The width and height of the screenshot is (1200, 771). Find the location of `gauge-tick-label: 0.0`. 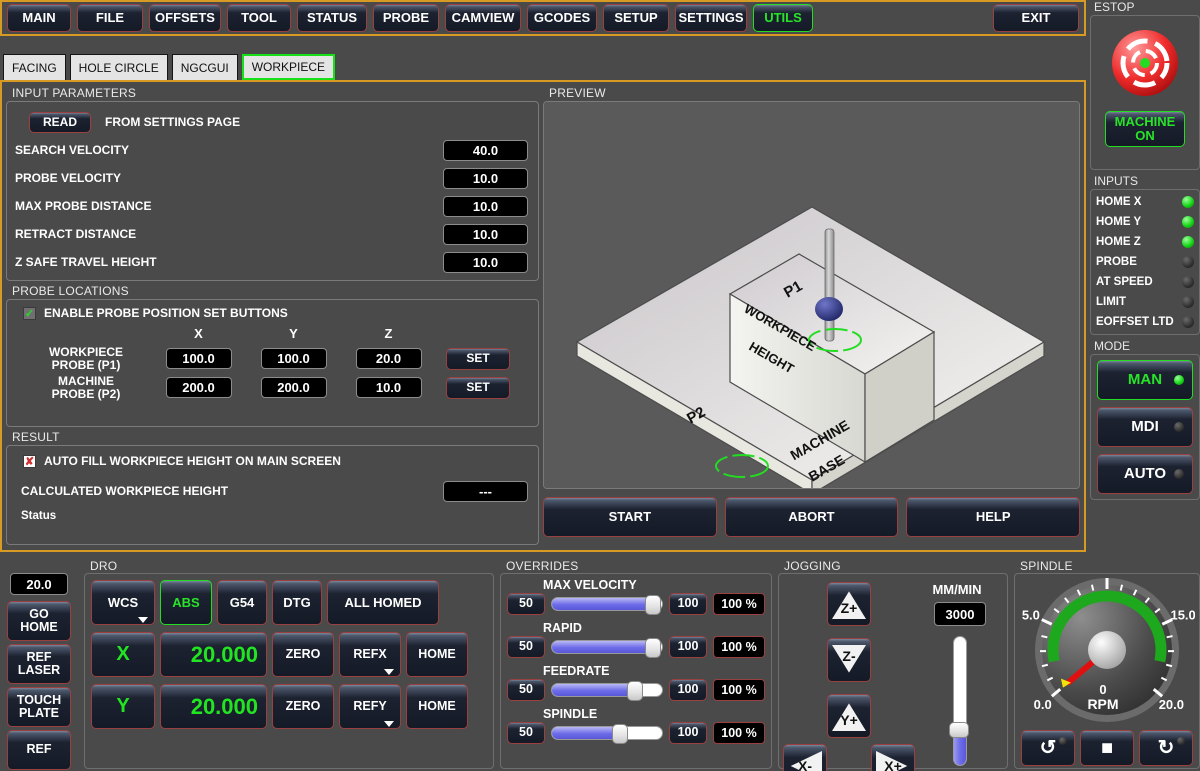

gauge-tick-label: 0.0 is located at coordinates (1043, 704).